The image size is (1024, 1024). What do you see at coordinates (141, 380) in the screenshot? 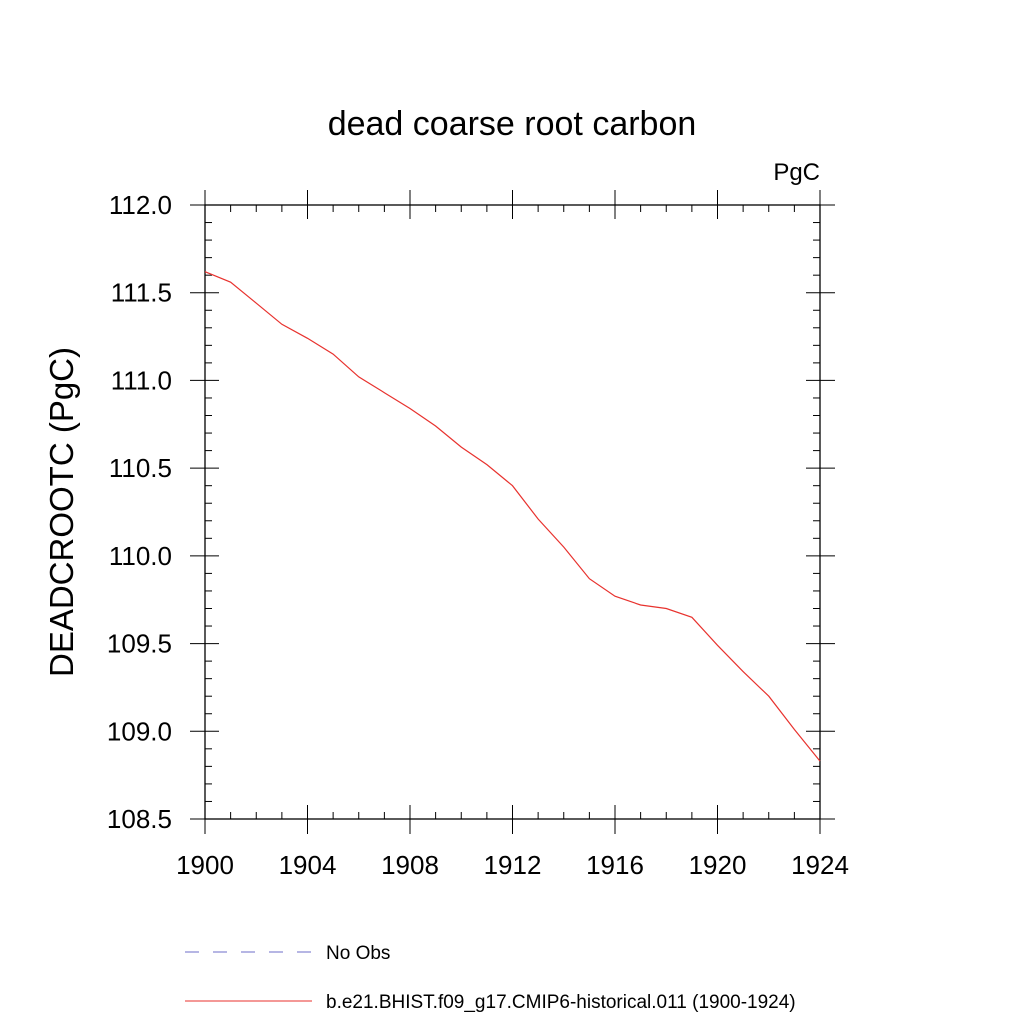
I see `y-tick-label: 111.0` at bounding box center [141, 380].